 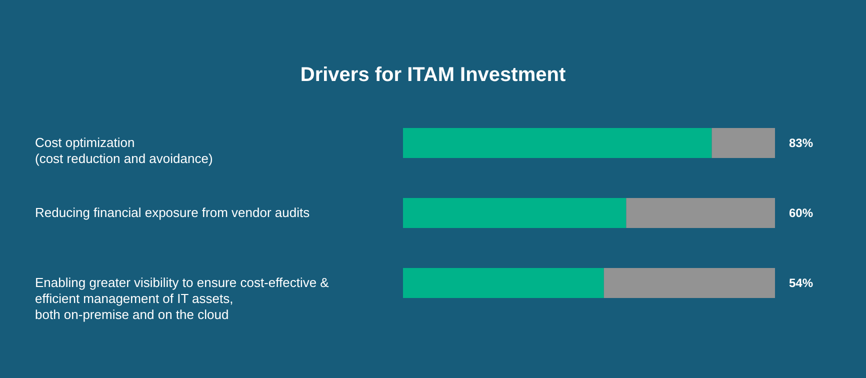 I want to click on data-label: 54%, so click(x=801, y=283).